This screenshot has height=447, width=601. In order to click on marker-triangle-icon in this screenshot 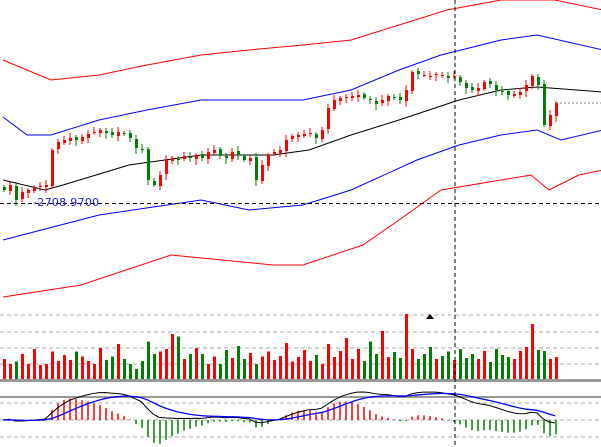, I will do `click(430, 316)`.